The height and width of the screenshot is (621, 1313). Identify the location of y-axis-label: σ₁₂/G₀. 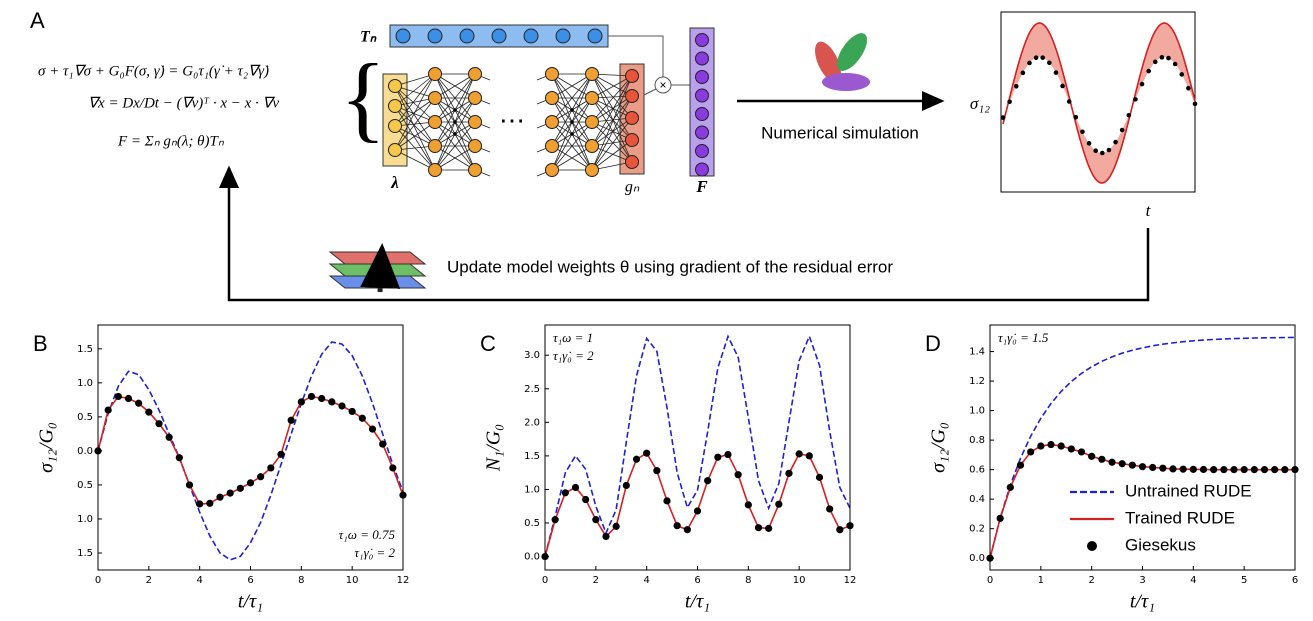
(939, 447).